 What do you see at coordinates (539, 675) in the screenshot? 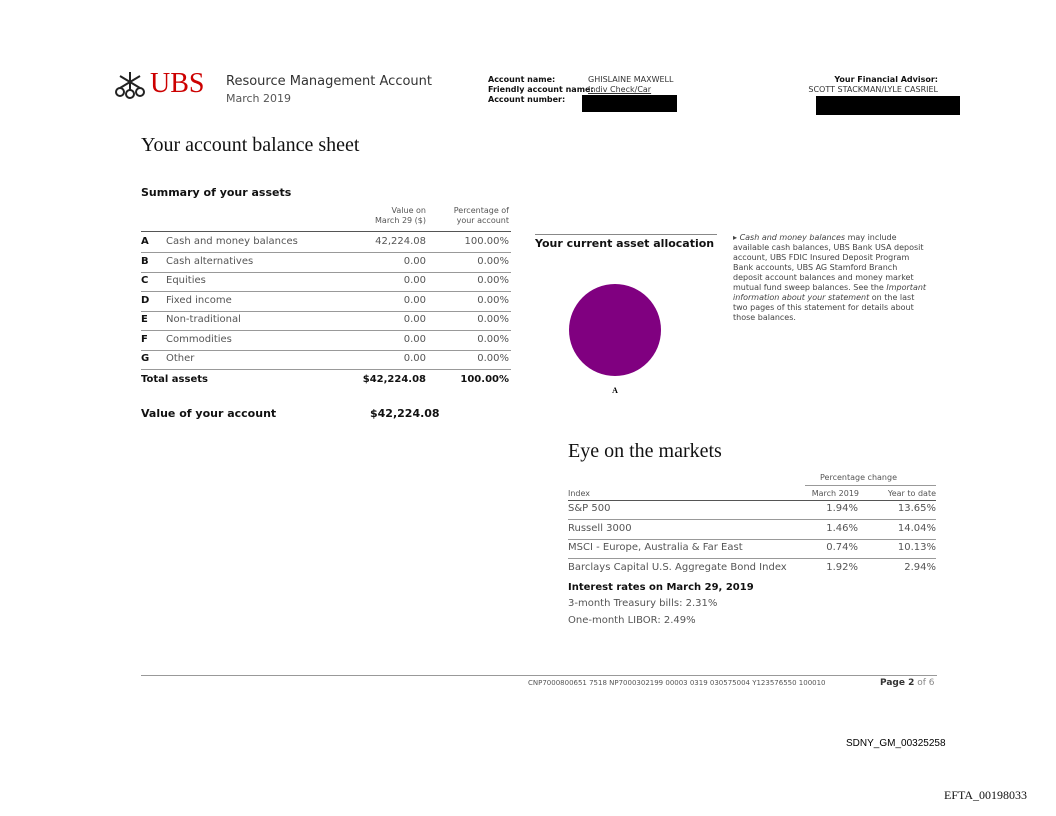
I see `footer-rule` at bounding box center [539, 675].